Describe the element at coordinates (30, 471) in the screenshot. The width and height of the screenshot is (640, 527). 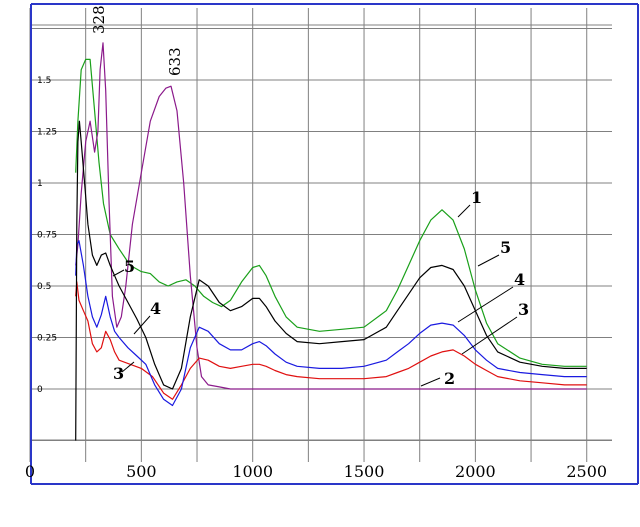
I see `x-tick-label: 0` at that location.